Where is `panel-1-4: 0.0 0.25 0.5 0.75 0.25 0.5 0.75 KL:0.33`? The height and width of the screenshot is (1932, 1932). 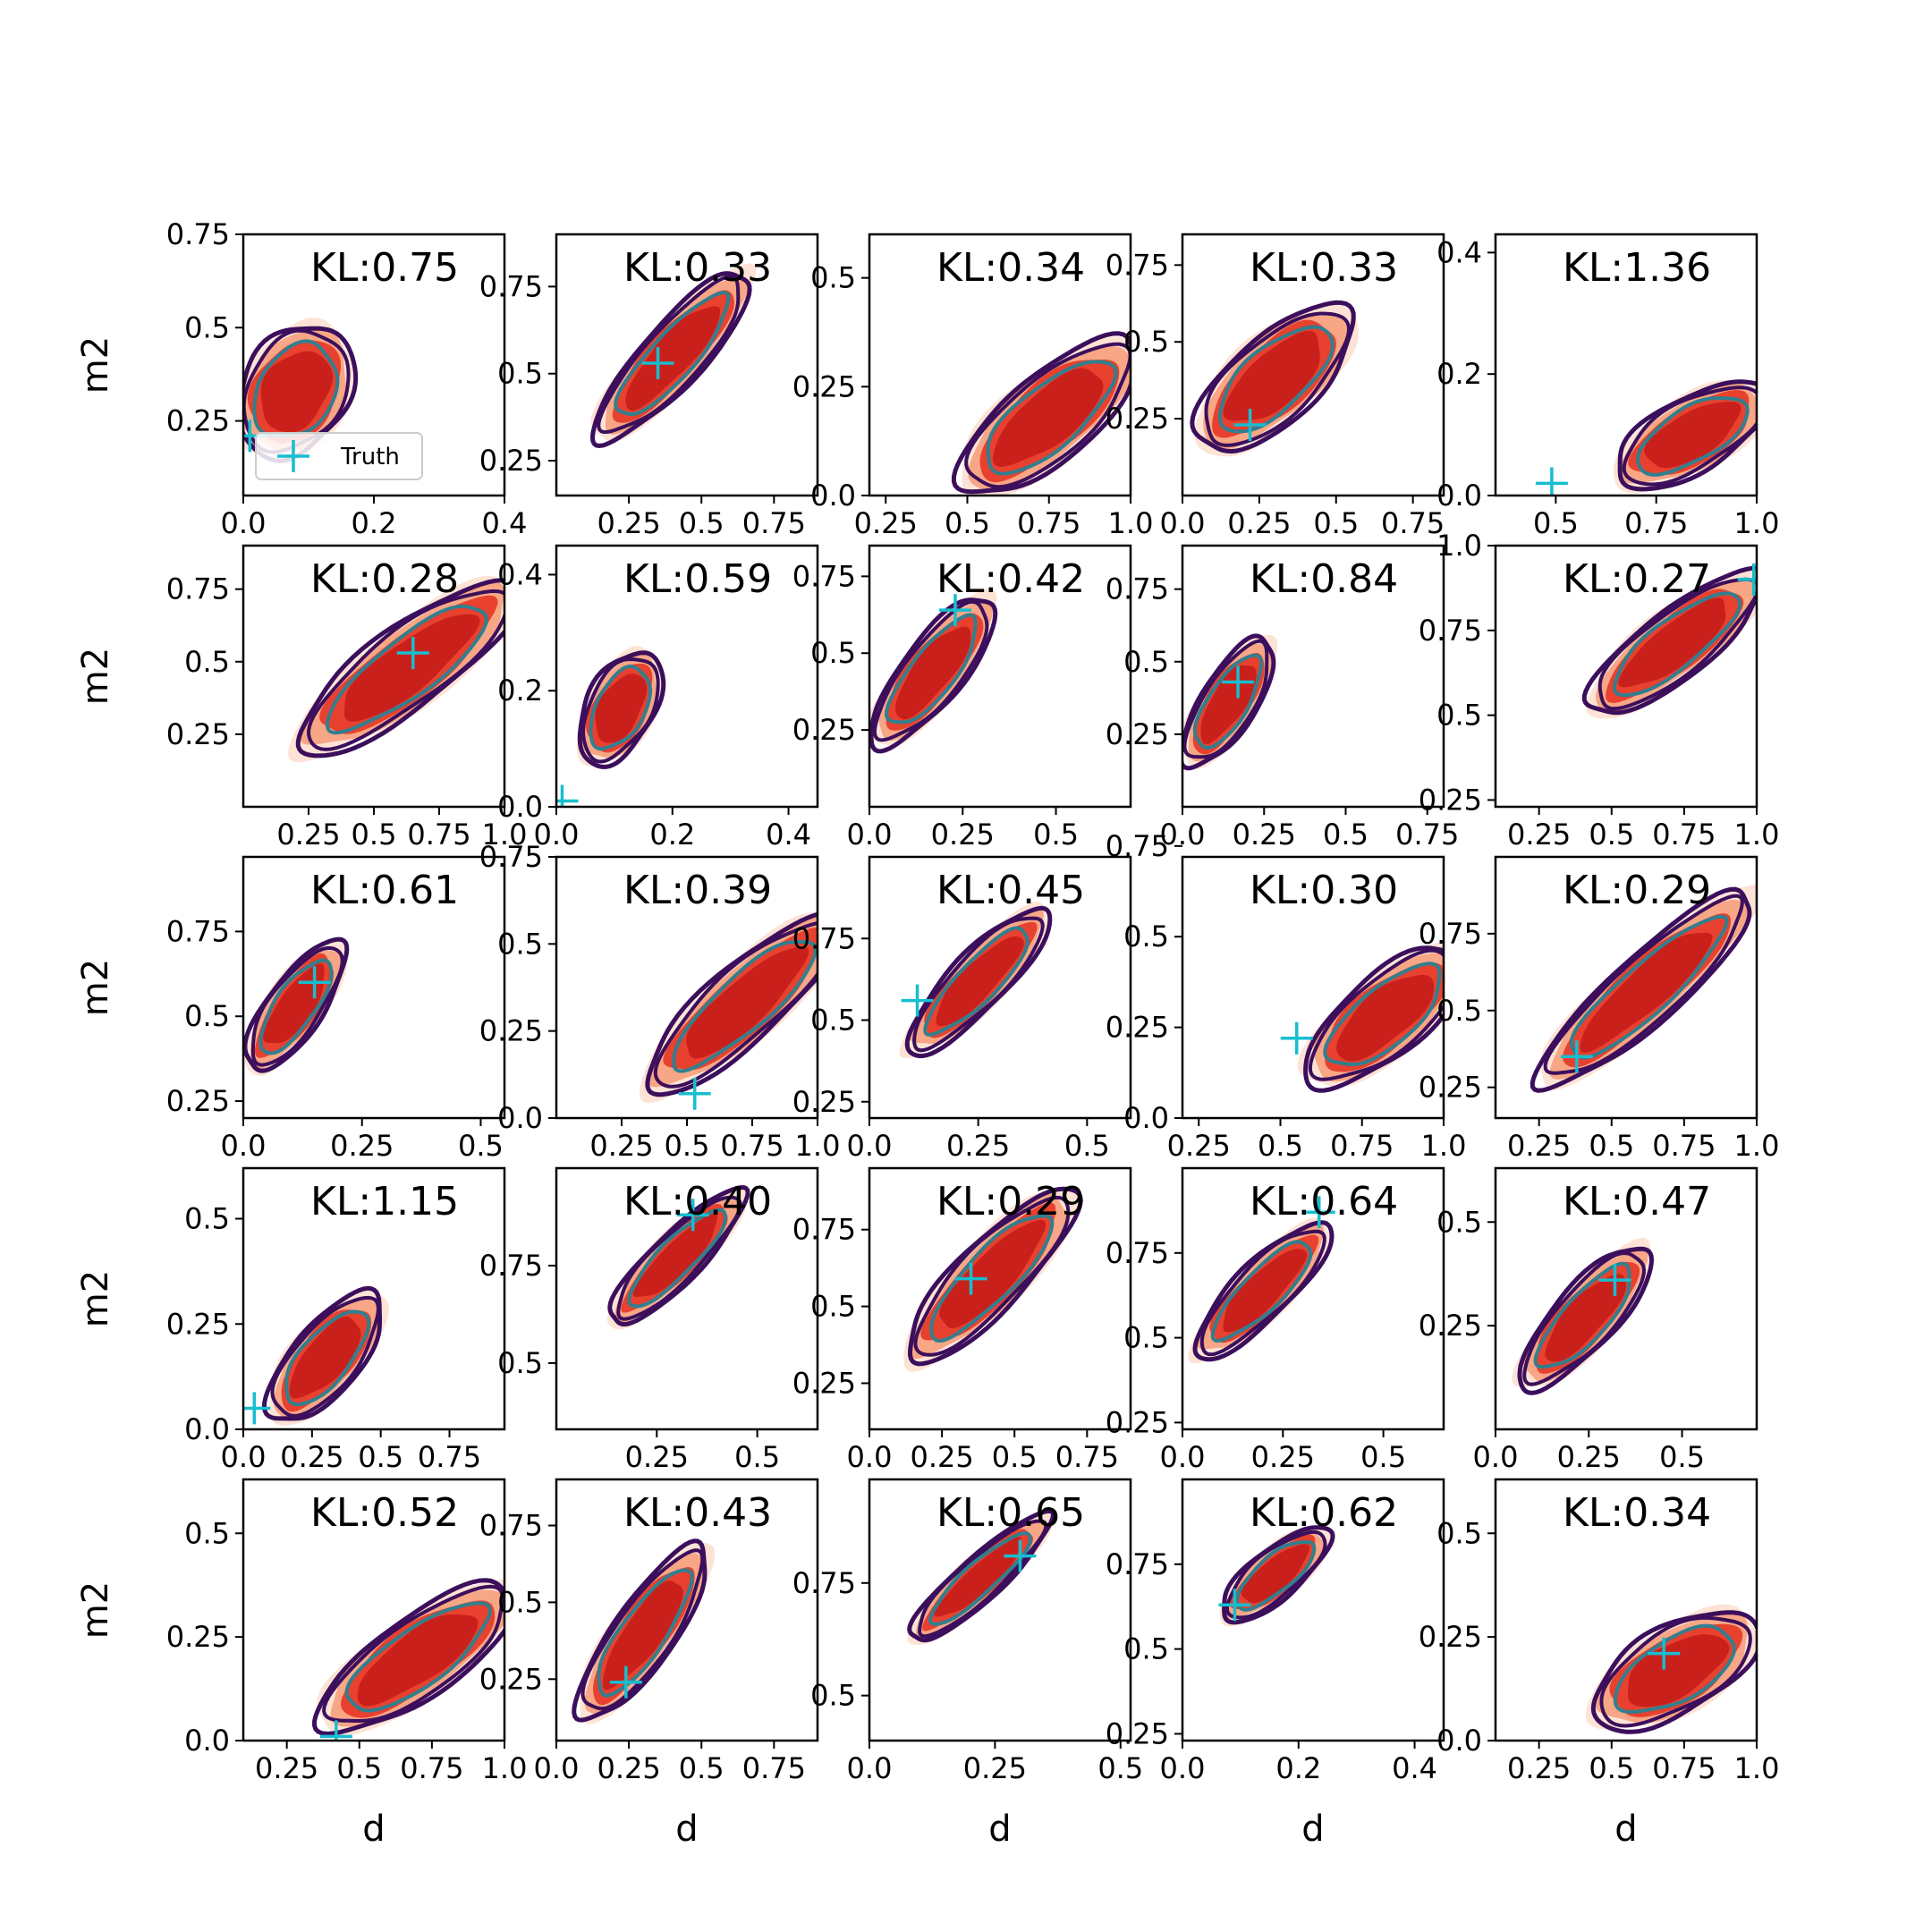
panel-1-4: 0.0 0.25 0.5 0.75 0.25 0.5 0.75 KL:0.33 is located at coordinates (1275, 386).